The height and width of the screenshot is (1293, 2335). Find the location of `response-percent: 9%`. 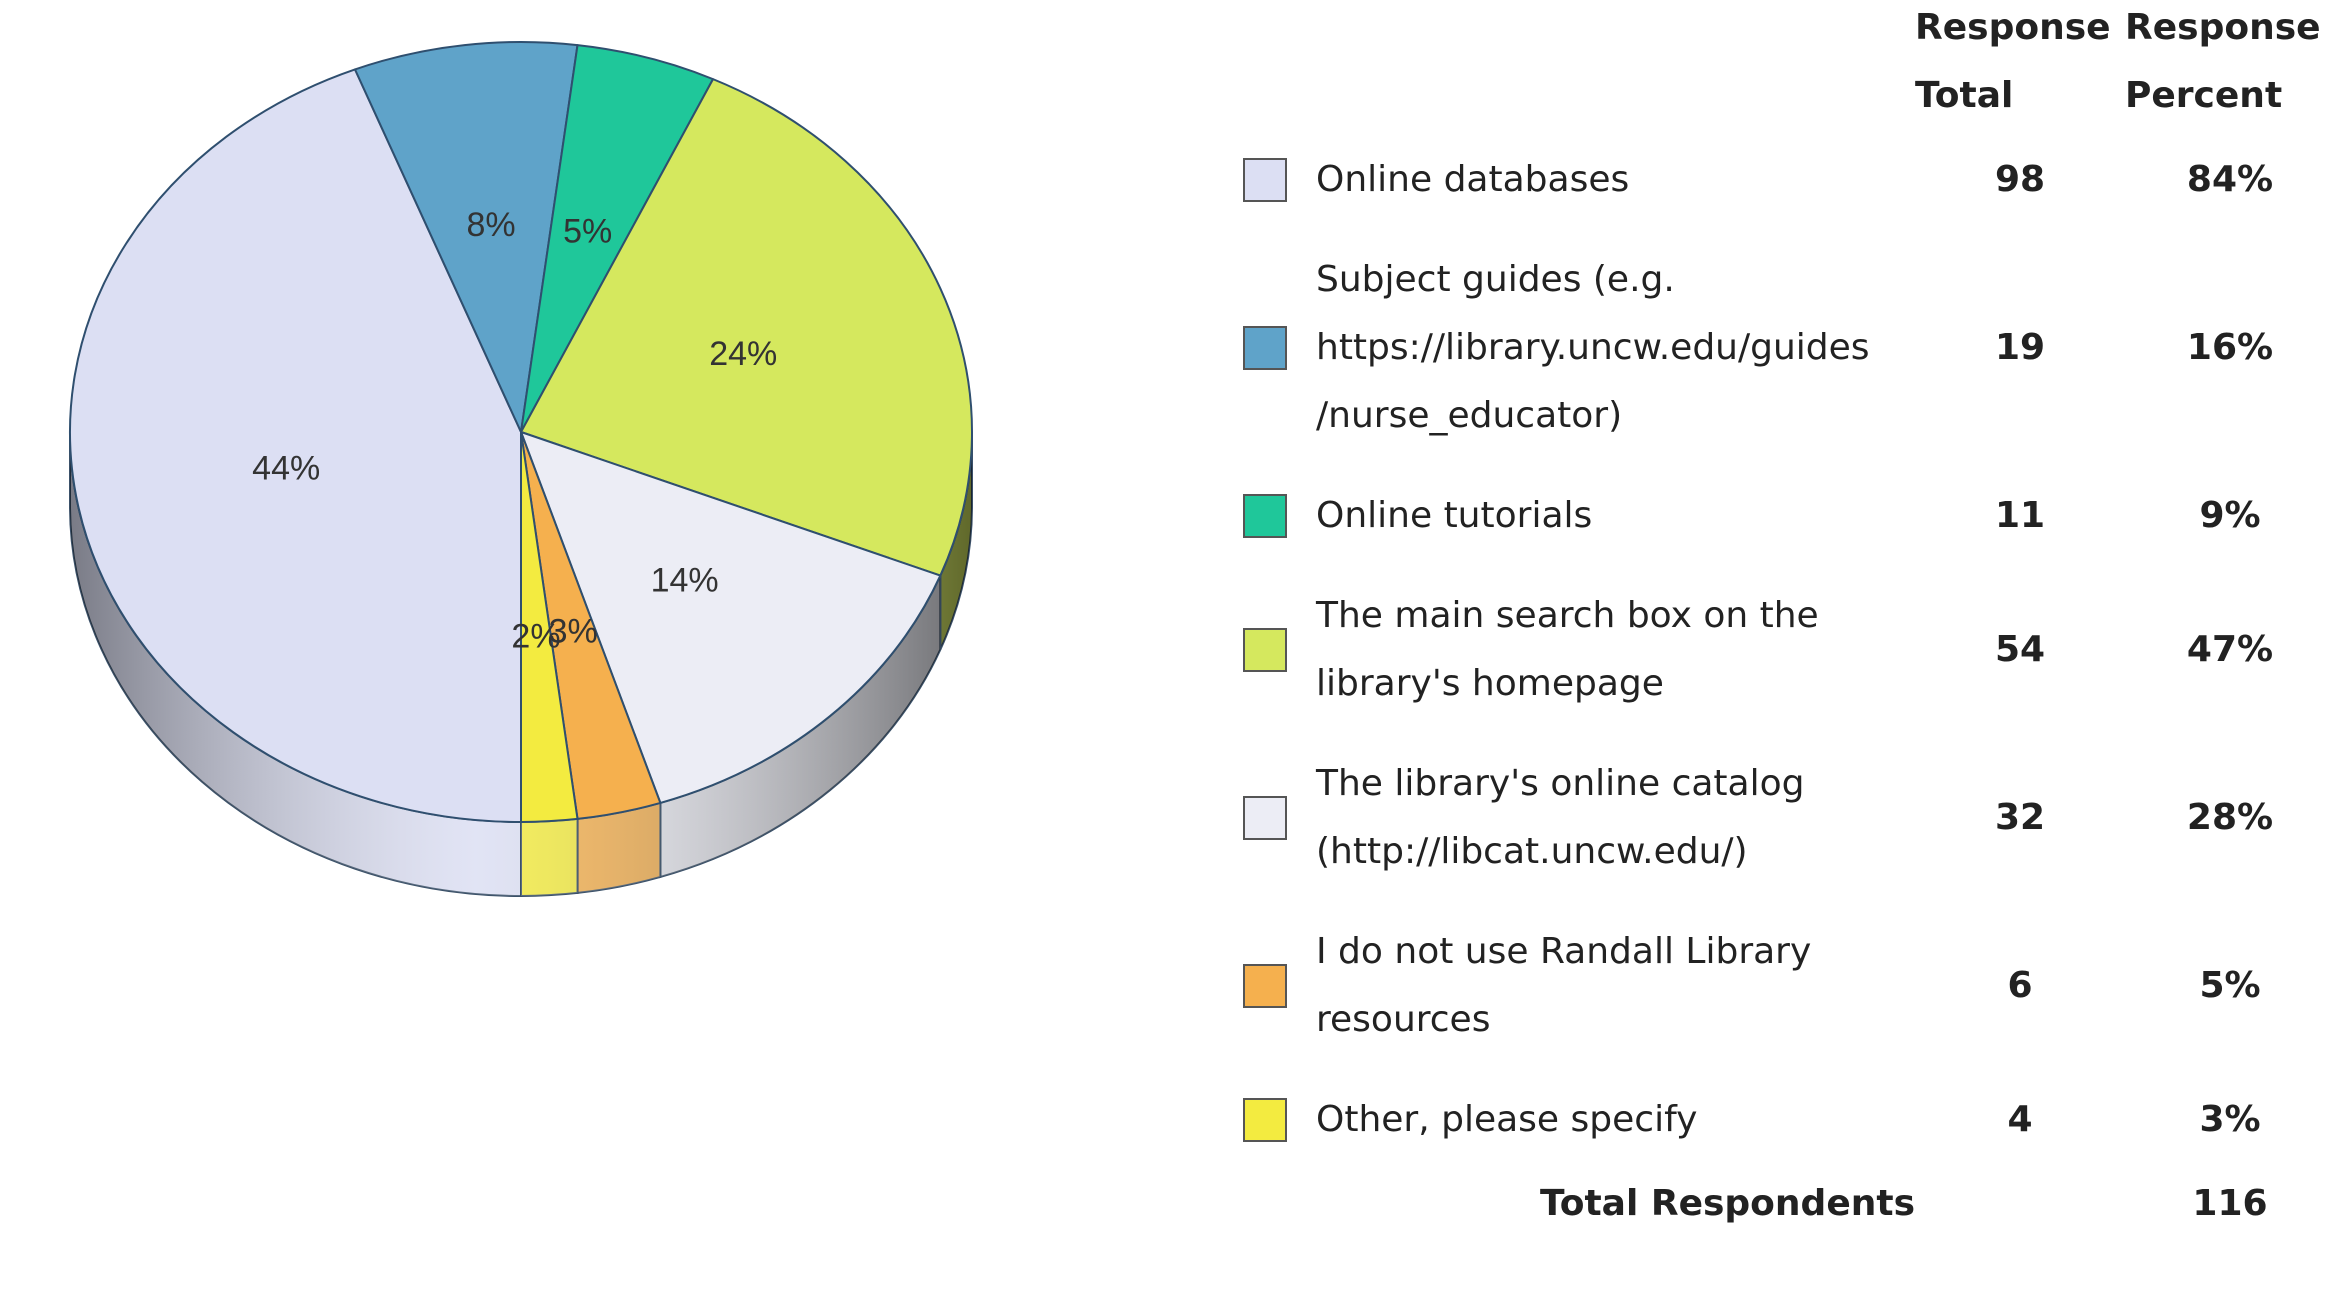

response-percent: 9% is located at coordinates (2230, 515).